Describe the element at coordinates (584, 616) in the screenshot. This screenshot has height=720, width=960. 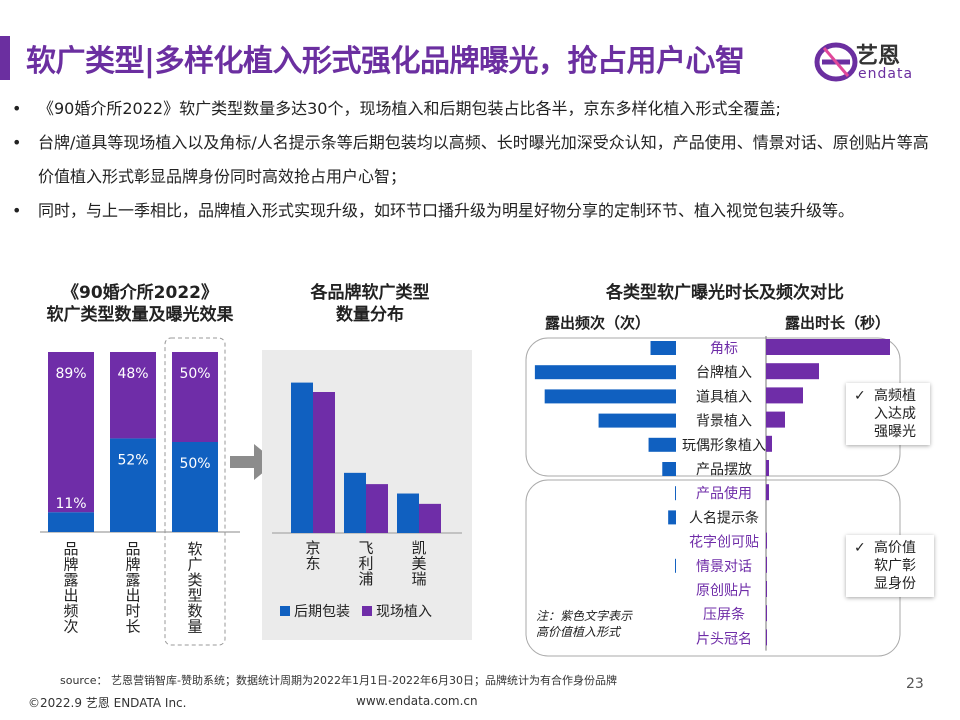
I see `title-line: 注：紫色文字表示` at that location.